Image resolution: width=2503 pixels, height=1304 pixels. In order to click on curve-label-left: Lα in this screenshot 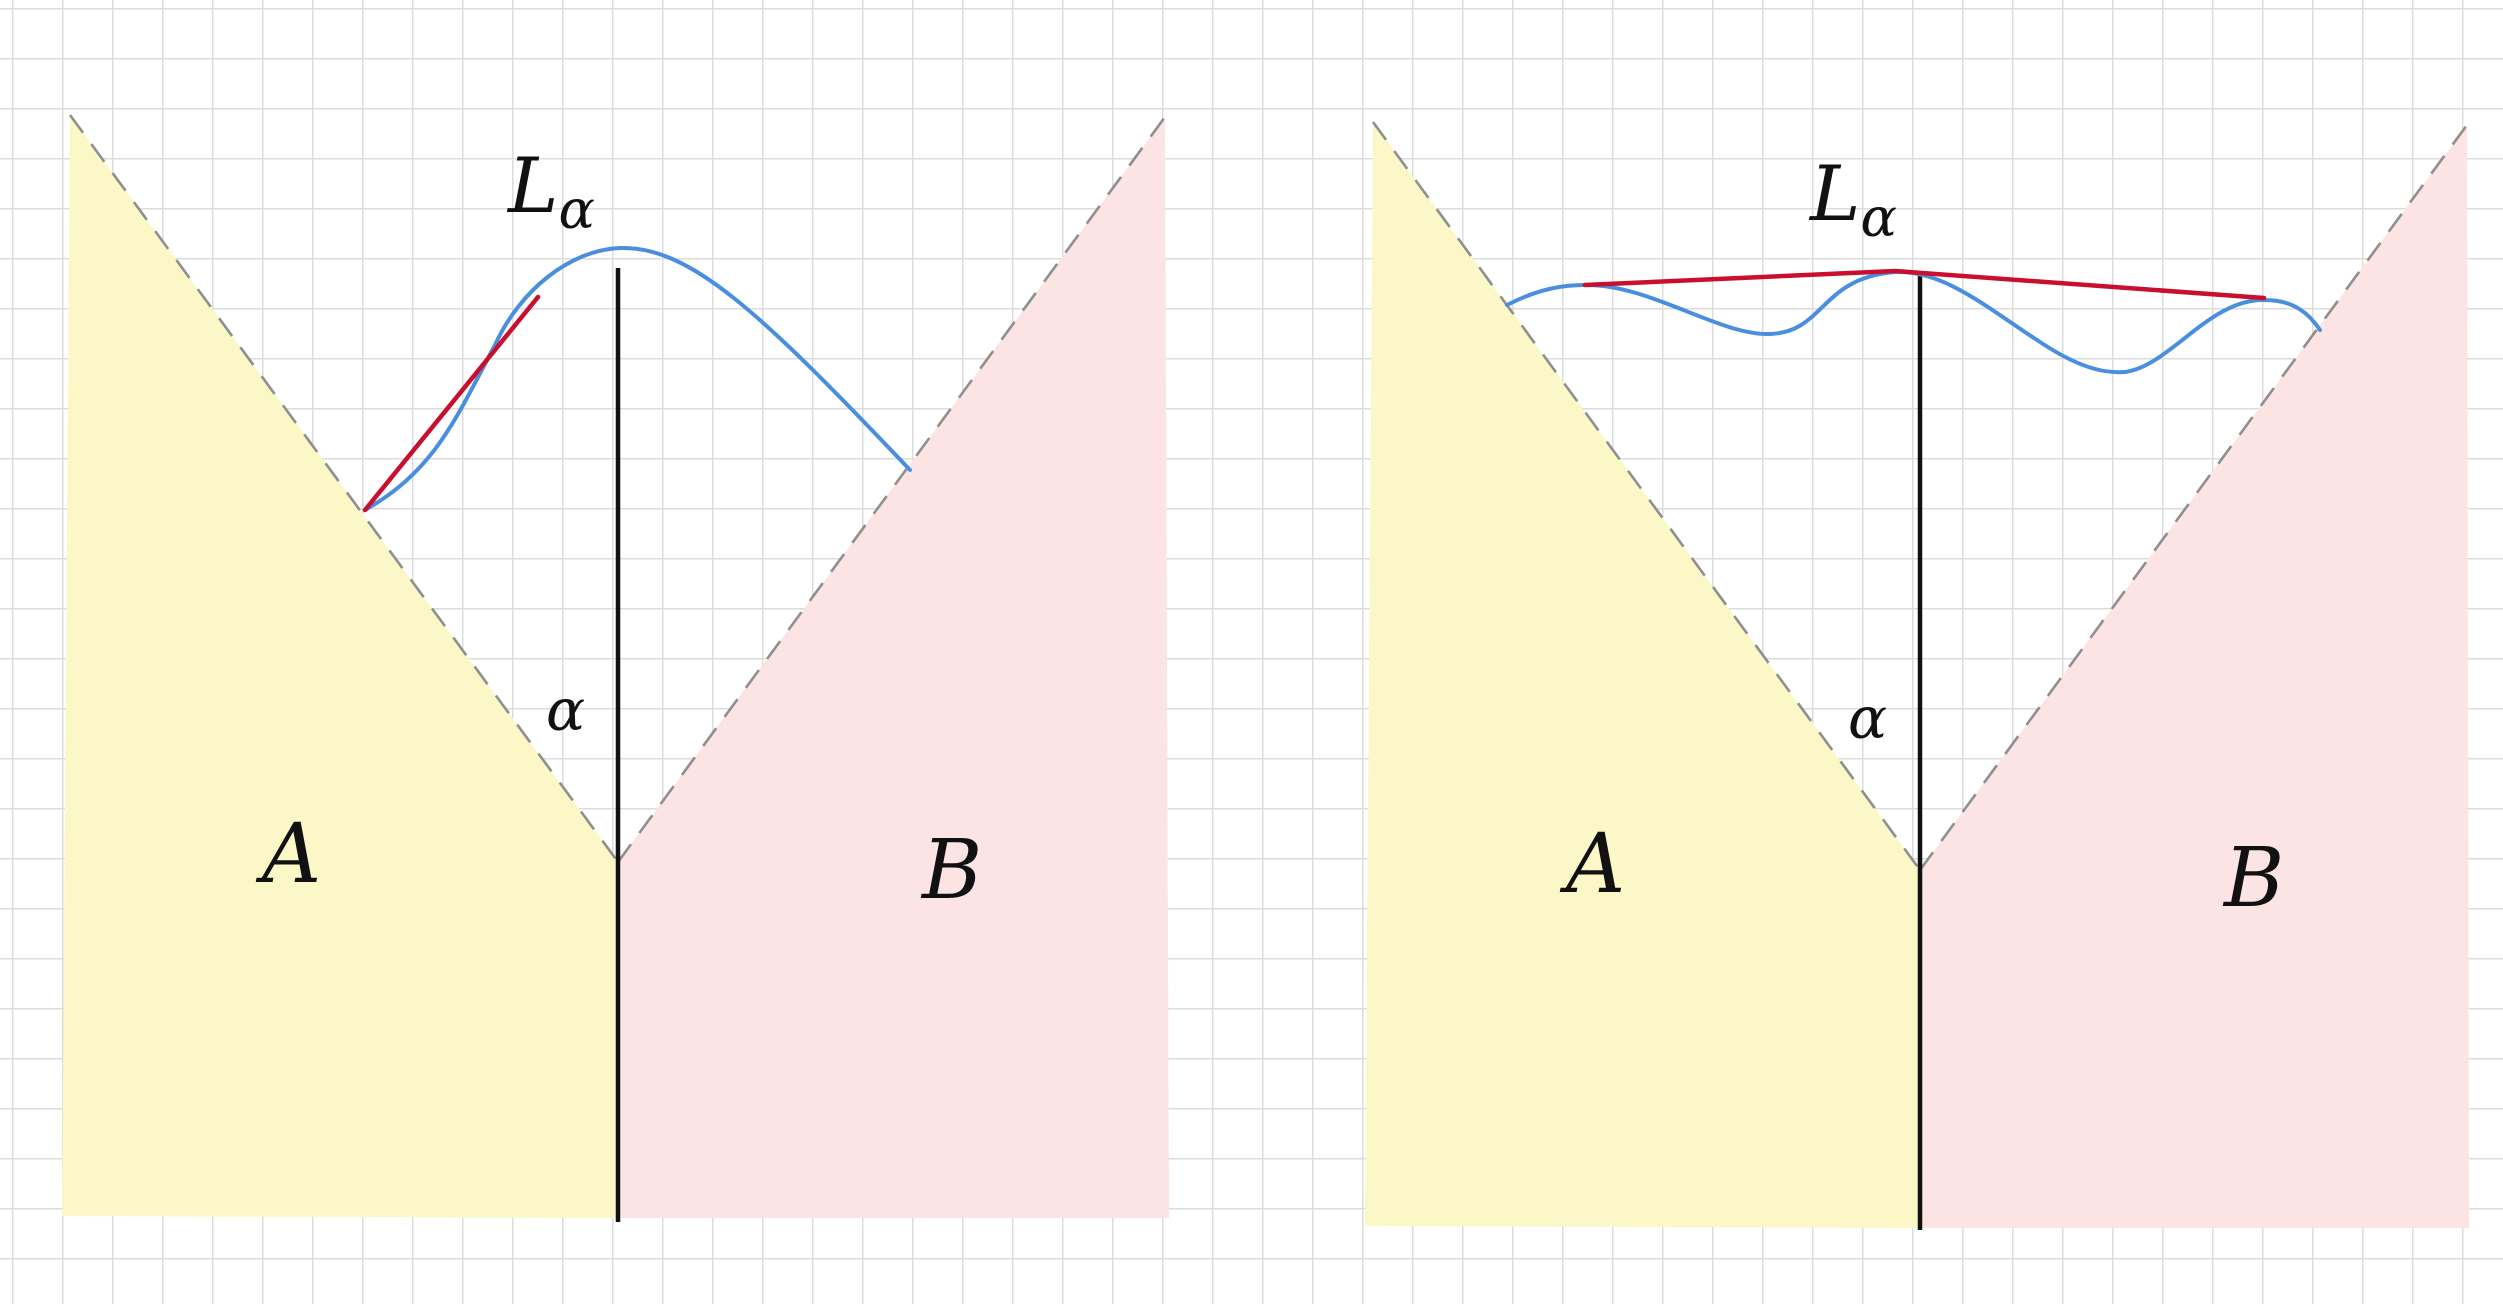, I will do `click(550, 191)`.